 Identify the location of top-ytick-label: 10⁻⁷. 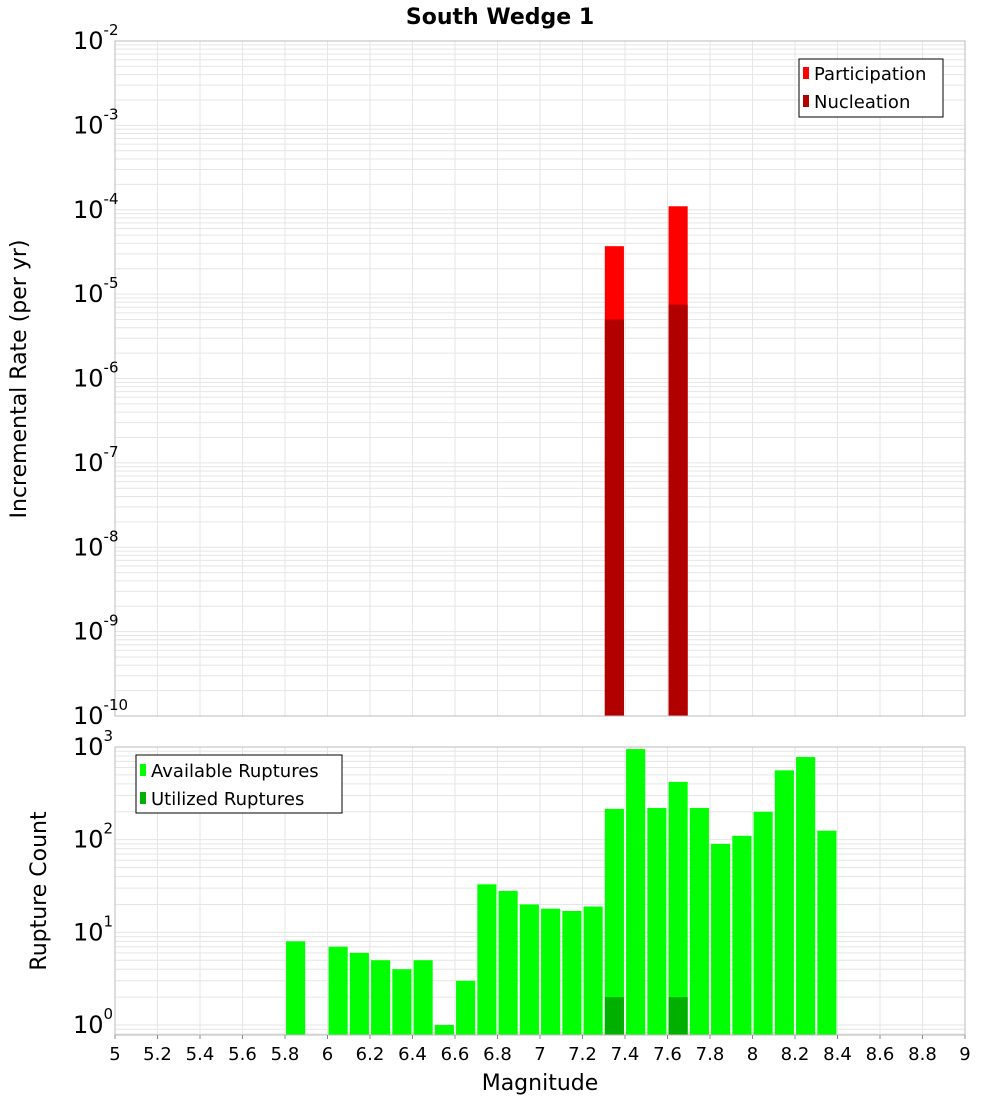
(96, 460).